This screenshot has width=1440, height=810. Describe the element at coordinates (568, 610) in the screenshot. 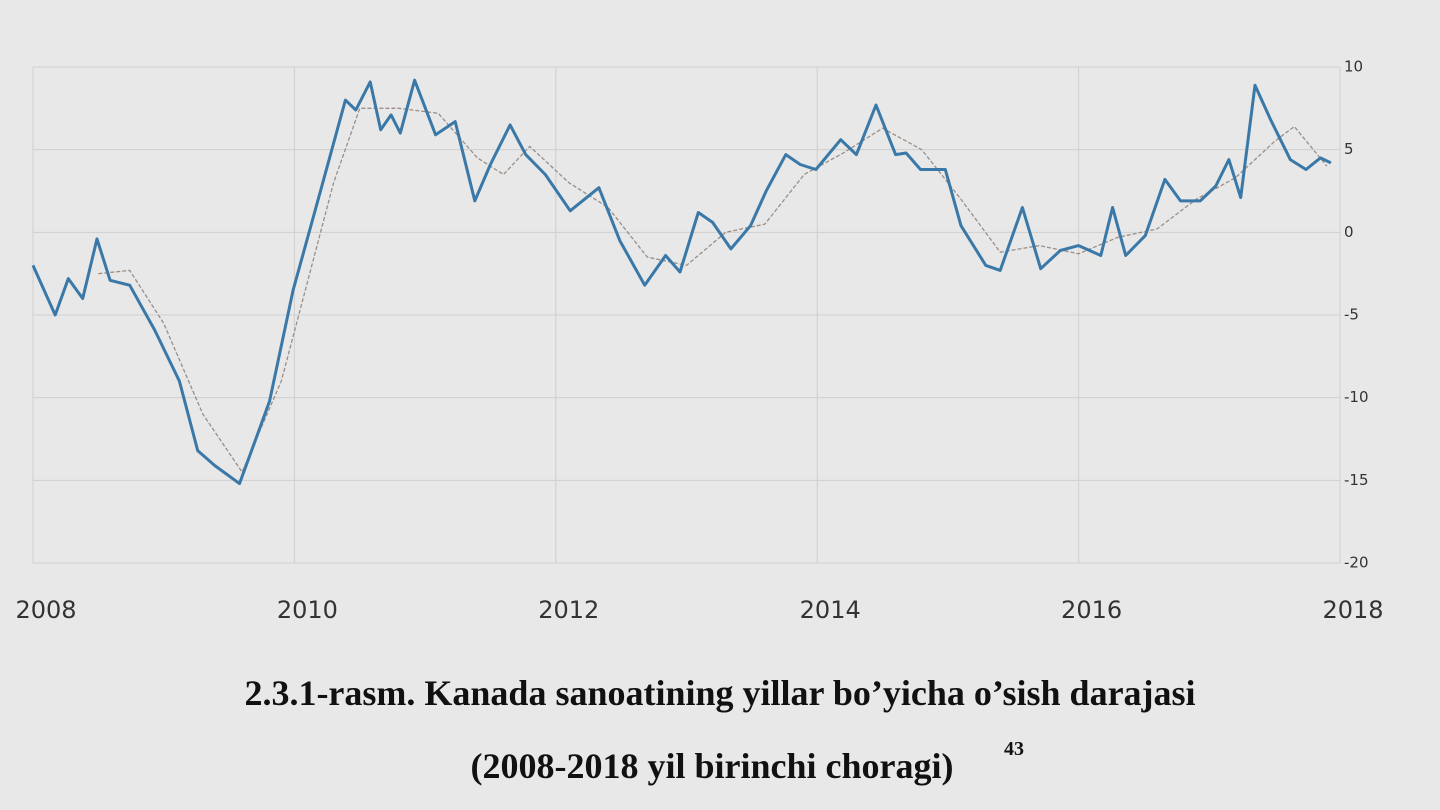

I see `x-tick-label: 2012` at that location.